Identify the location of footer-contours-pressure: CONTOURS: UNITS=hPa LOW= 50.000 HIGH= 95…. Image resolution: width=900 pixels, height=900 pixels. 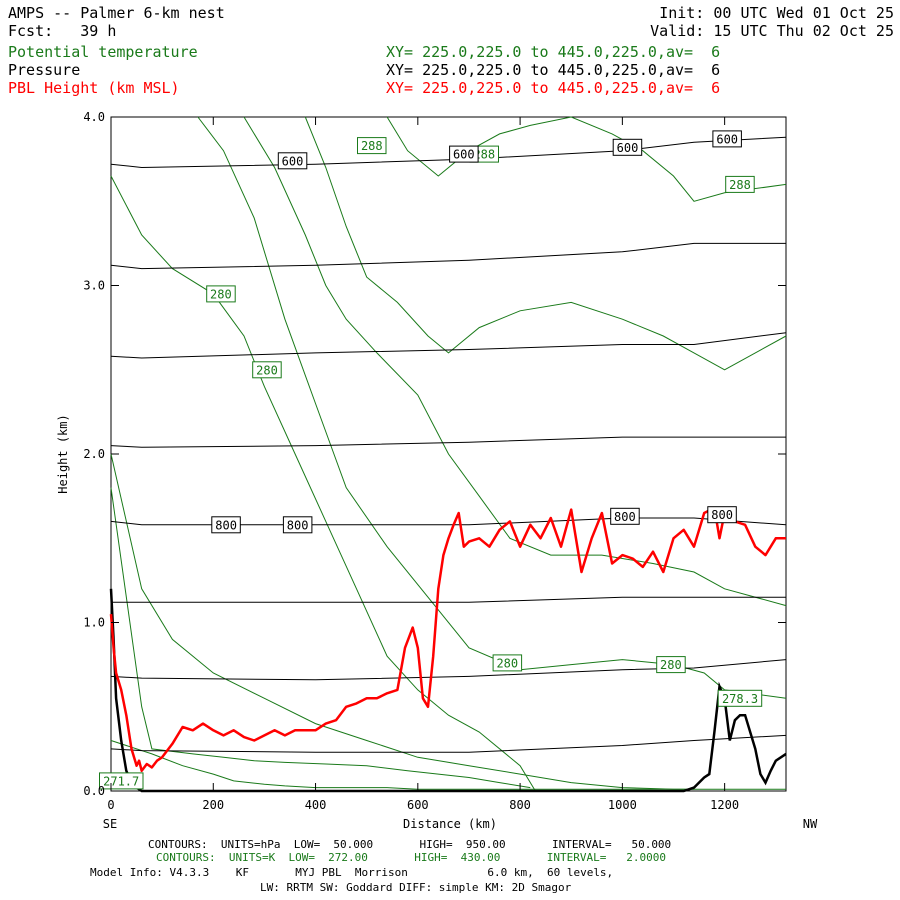
(410, 844).